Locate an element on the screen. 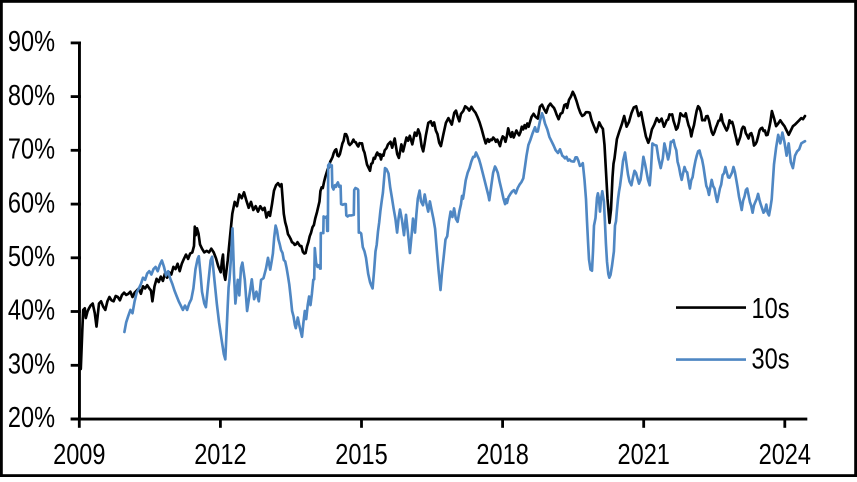  svg-text: 2021 is located at coordinates (644, 455).